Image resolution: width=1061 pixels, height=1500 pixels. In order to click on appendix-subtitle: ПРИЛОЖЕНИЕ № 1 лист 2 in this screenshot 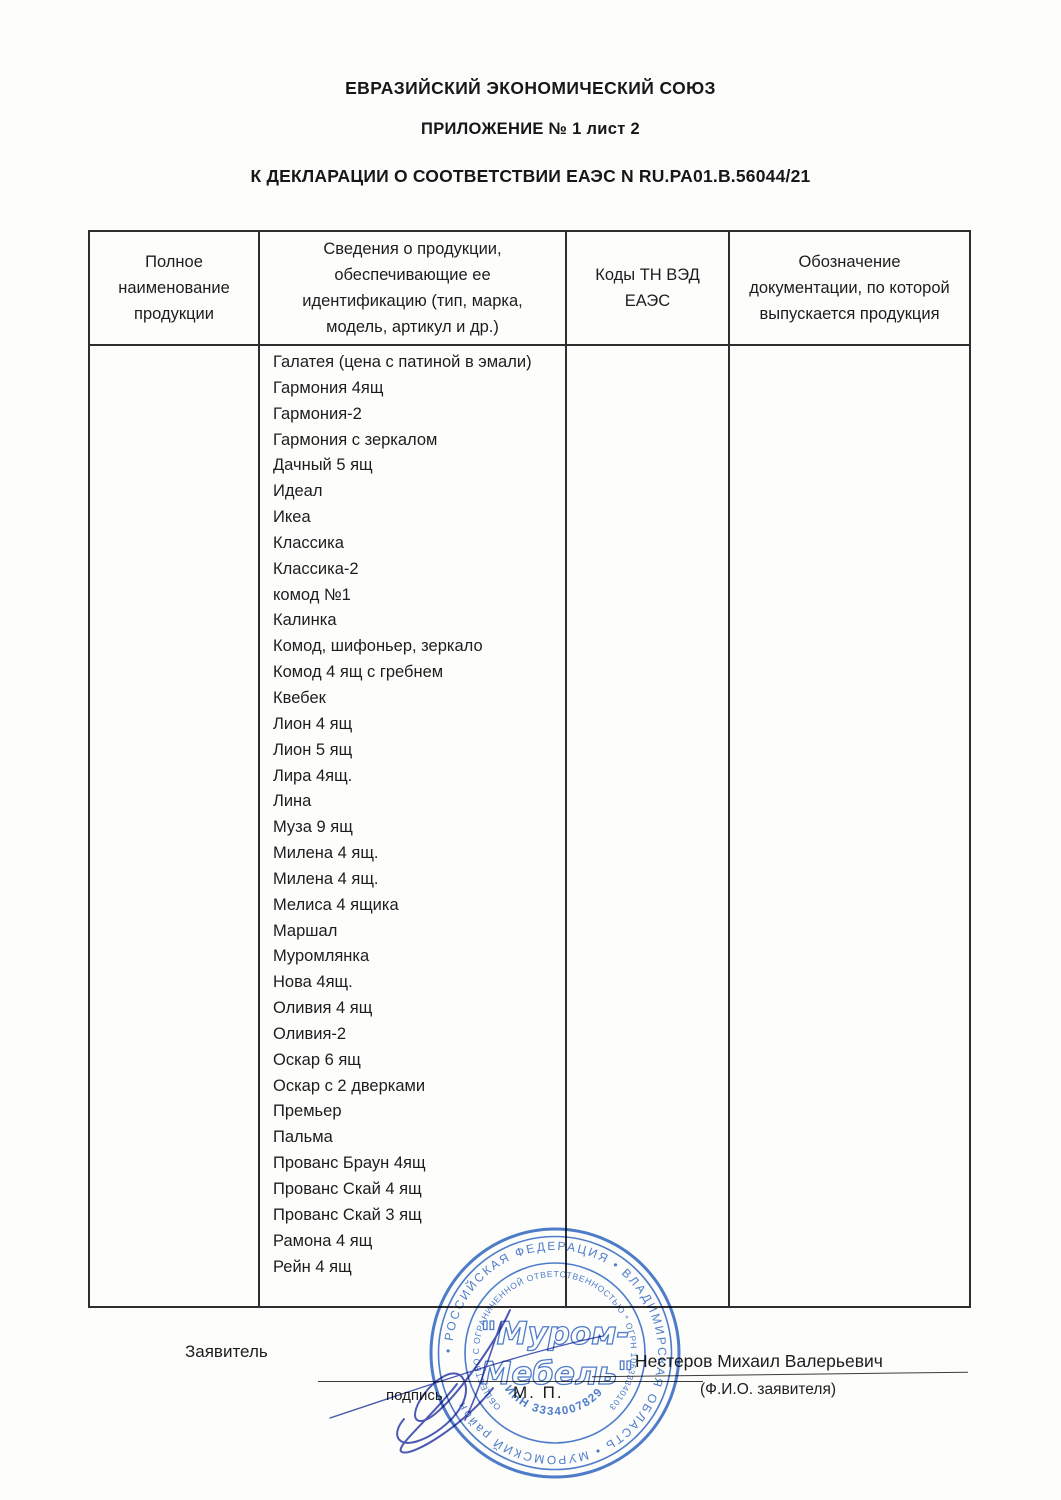, I will do `click(530, 129)`.